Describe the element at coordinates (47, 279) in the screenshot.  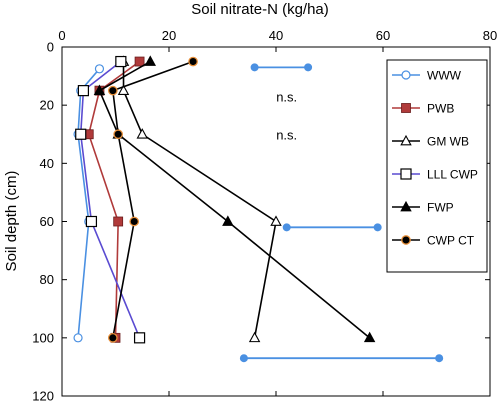
I see `y-tick-label: 80` at that location.